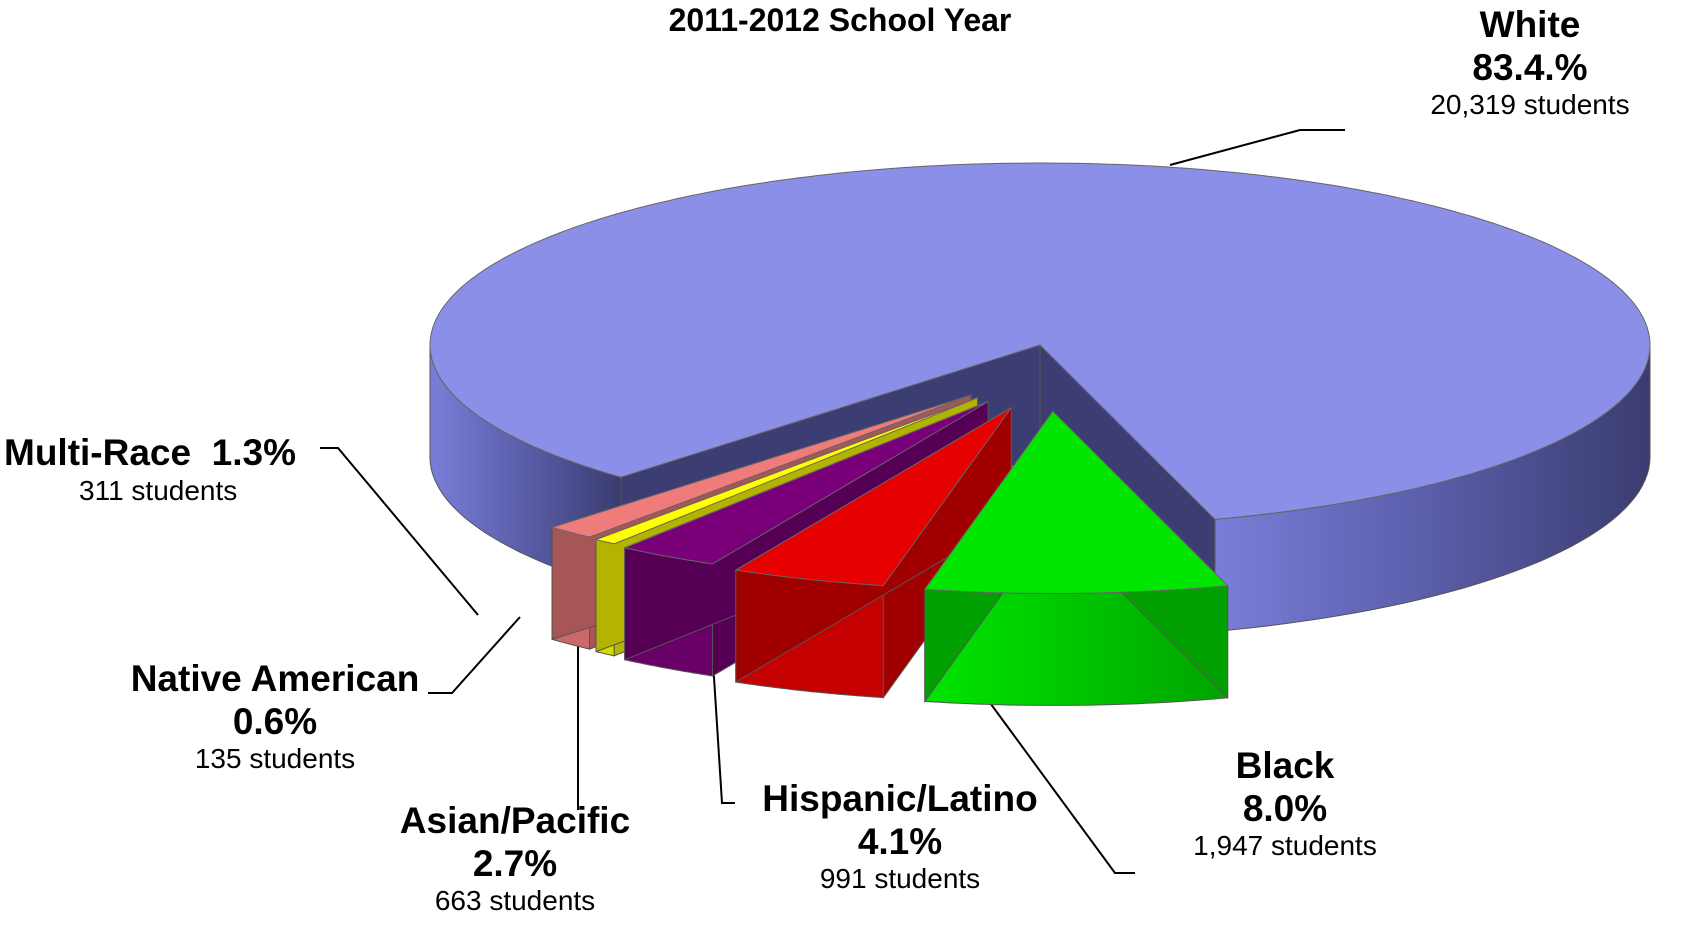 The image size is (1681, 927). What do you see at coordinates (399, 531) in the screenshot?
I see `leader-line-multi-race` at bounding box center [399, 531].